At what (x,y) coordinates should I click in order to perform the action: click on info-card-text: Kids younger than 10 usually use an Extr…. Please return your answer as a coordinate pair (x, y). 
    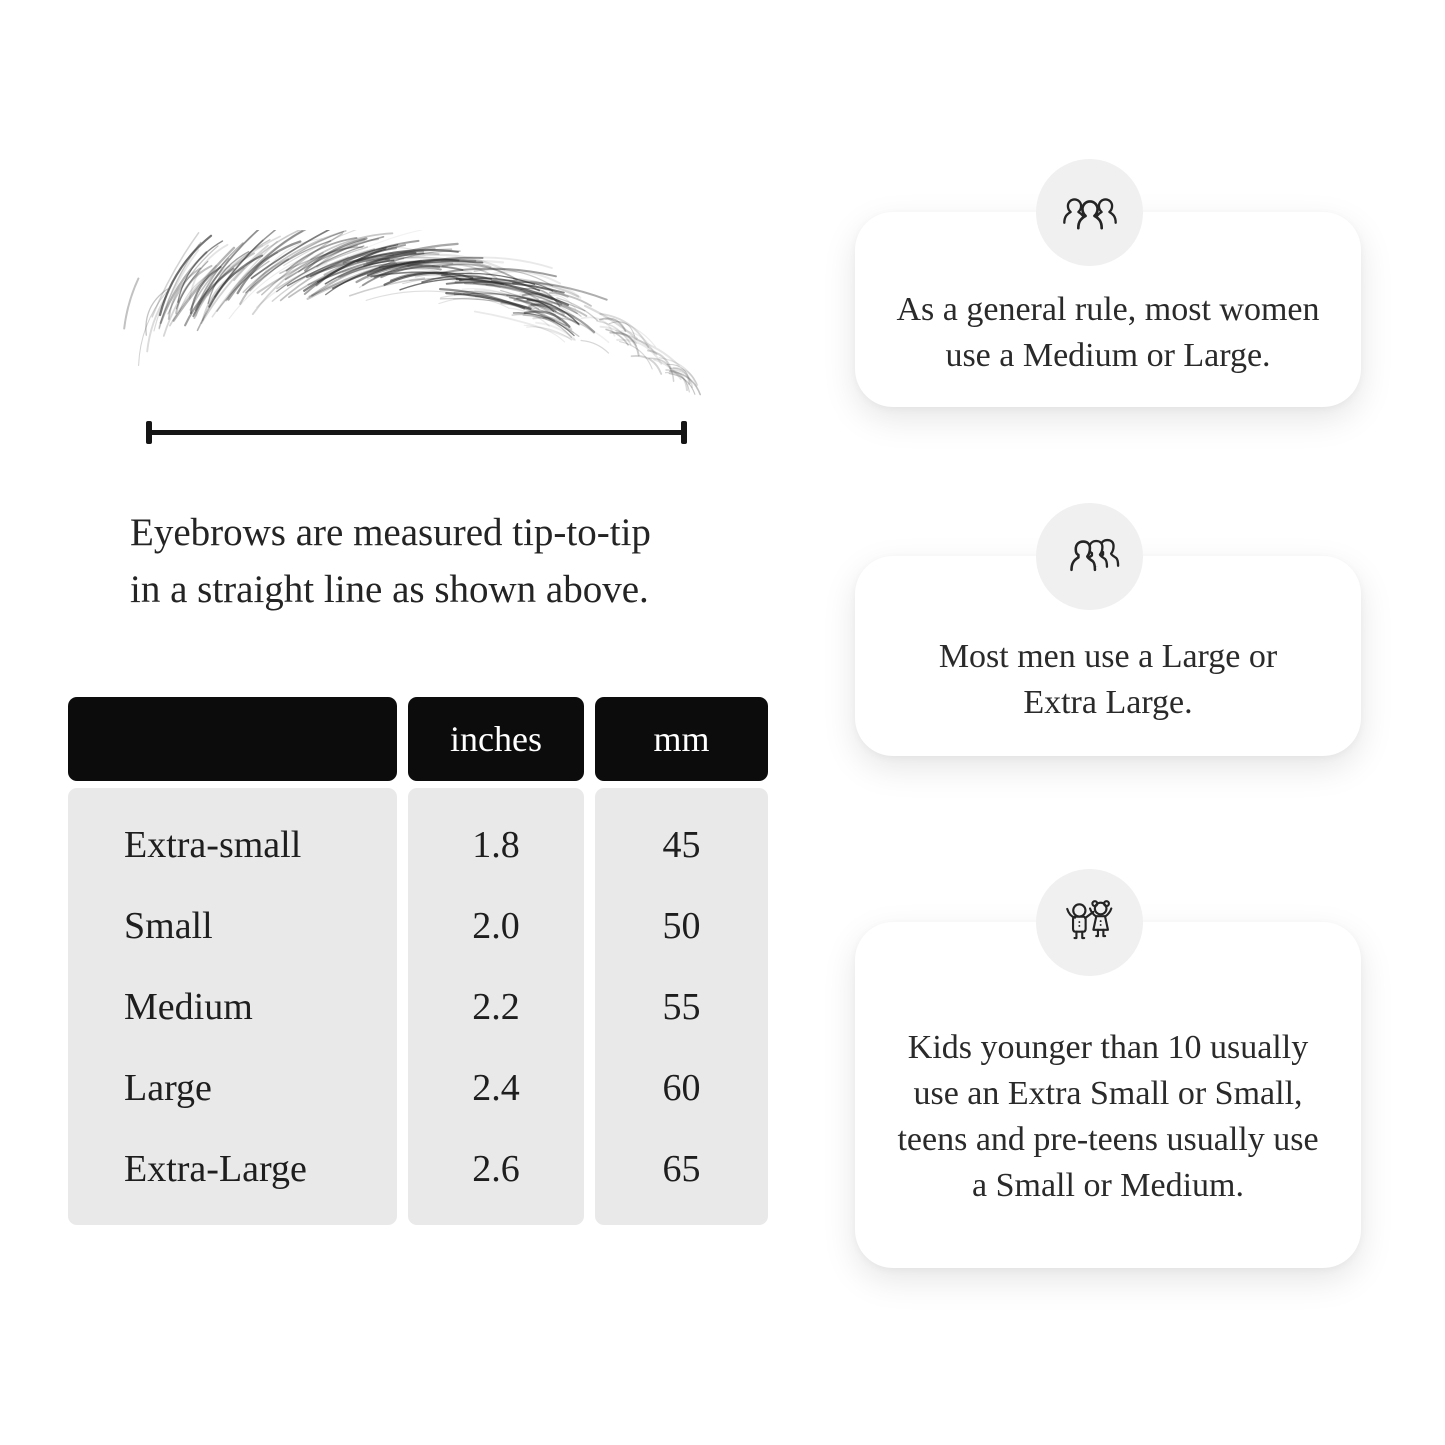
    Looking at the image, I should click on (1108, 1116).